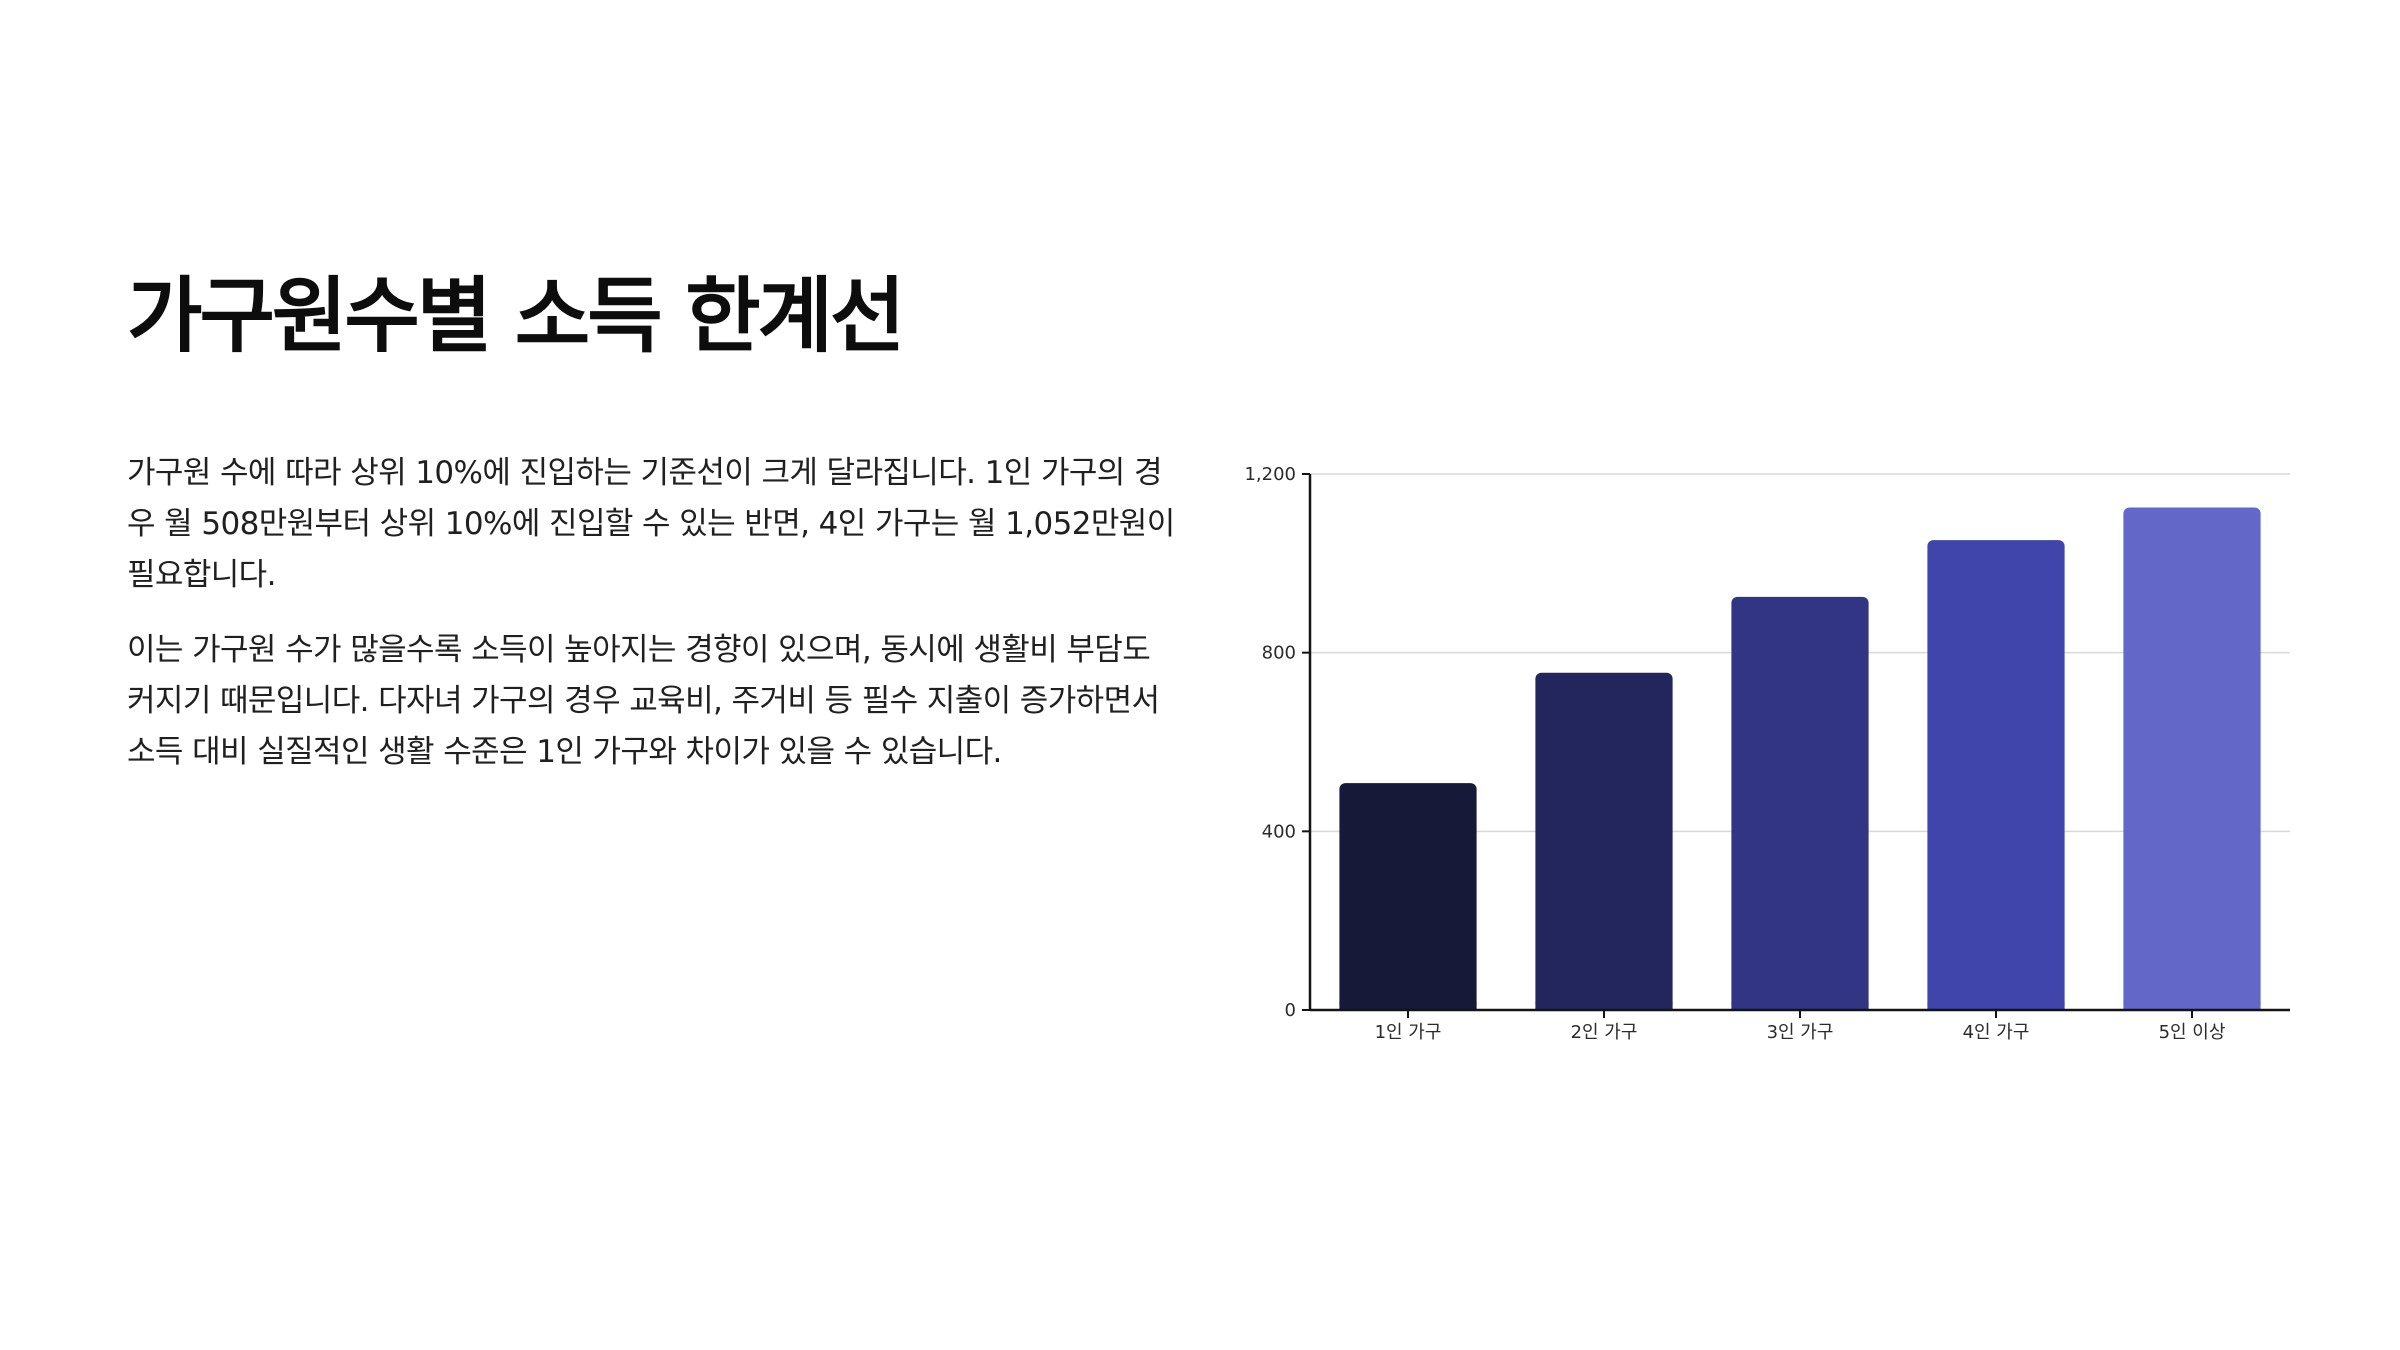 The image size is (2400, 1350). Describe the element at coordinates (1604, 1032) in the screenshot. I see `x-tick-label: 2인 가구` at that location.